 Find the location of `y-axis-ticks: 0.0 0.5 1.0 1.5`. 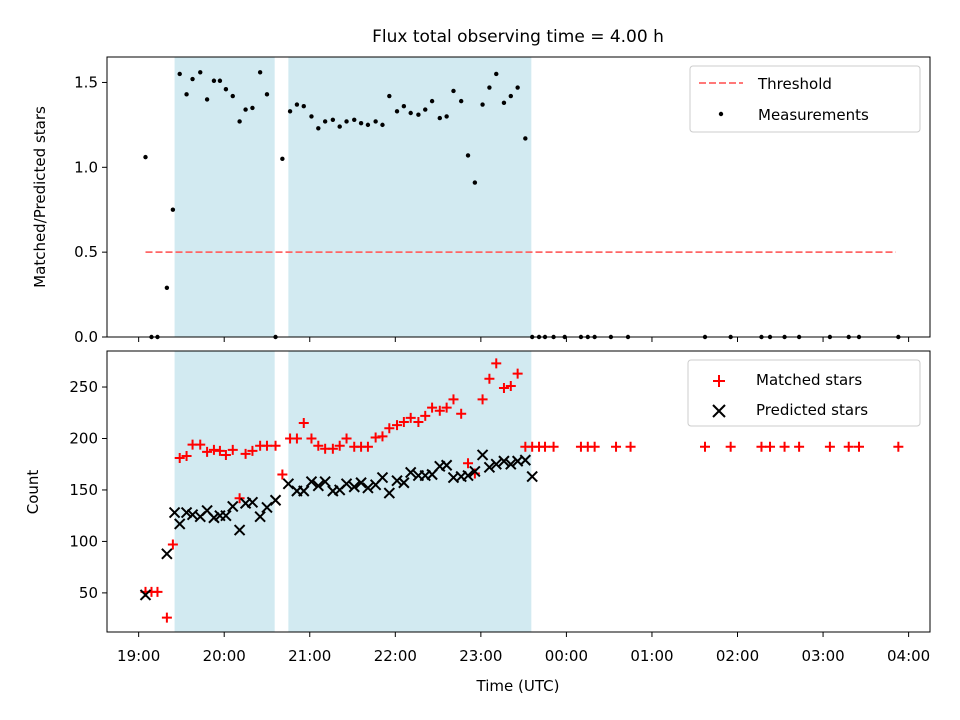

y-axis-ticks: 0.0 0.5 1.0 1.5 is located at coordinates (90, 209).